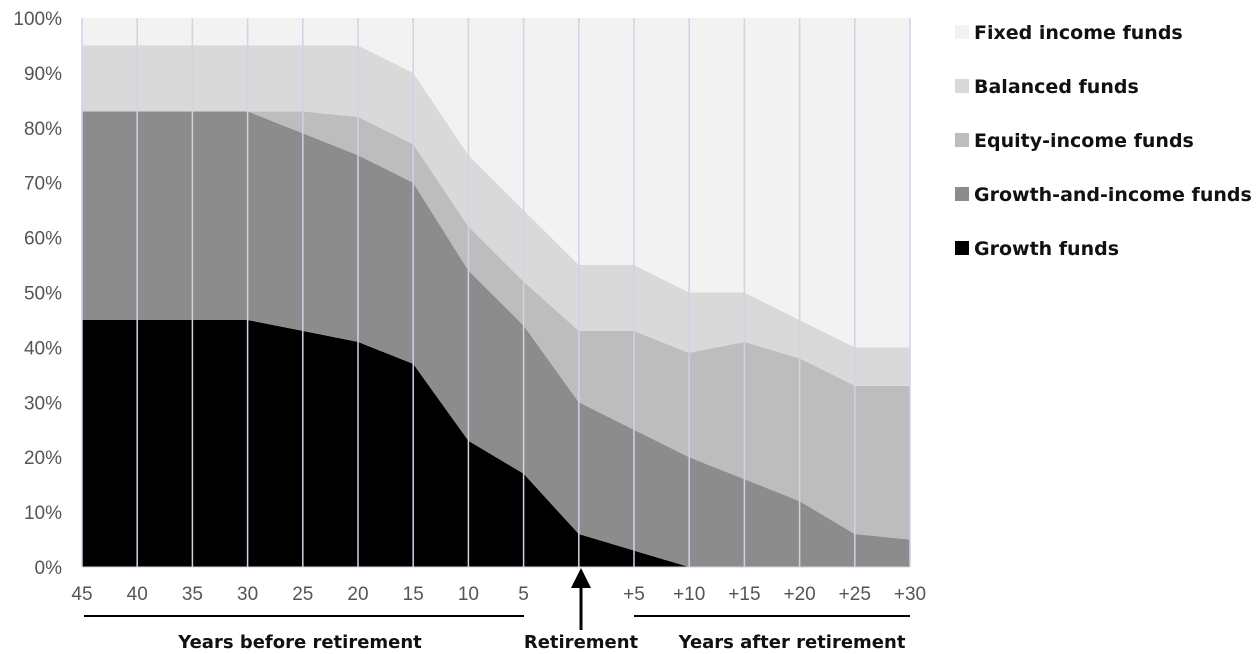 The image size is (1256, 654). I want to click on y-tick-label: 60%, so click(43, 239).